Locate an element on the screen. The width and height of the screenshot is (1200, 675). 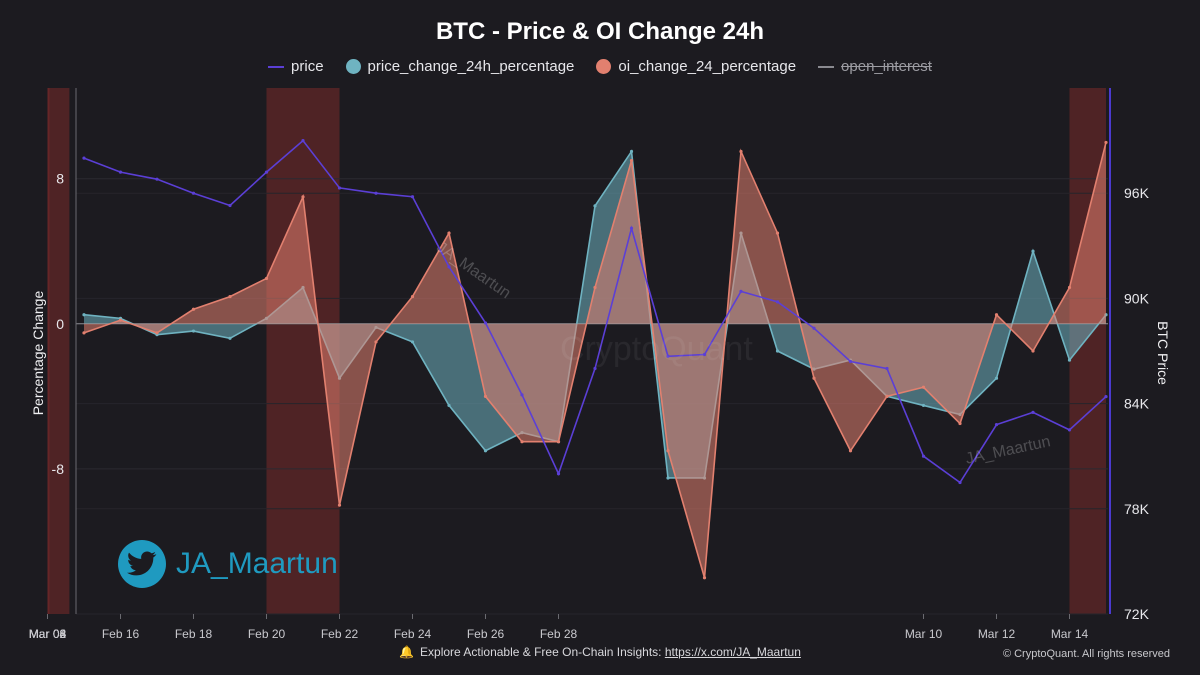
x-tick-label: Mar 04 is located at coordinates (48, 634).